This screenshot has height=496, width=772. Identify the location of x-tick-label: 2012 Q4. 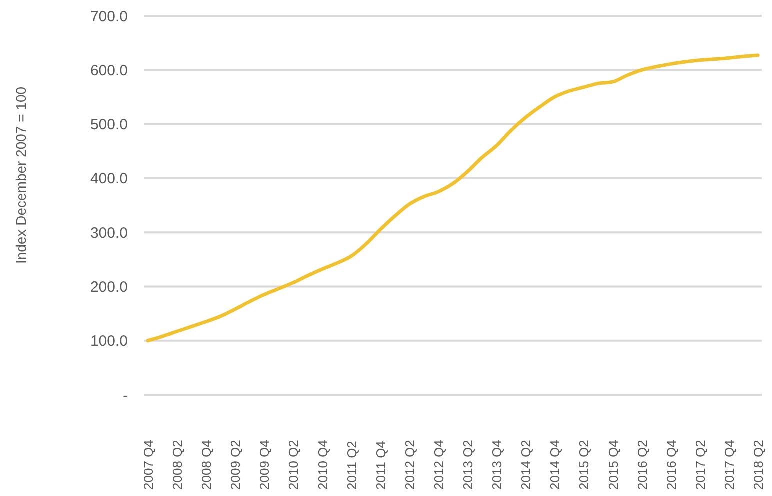
(438, 465).